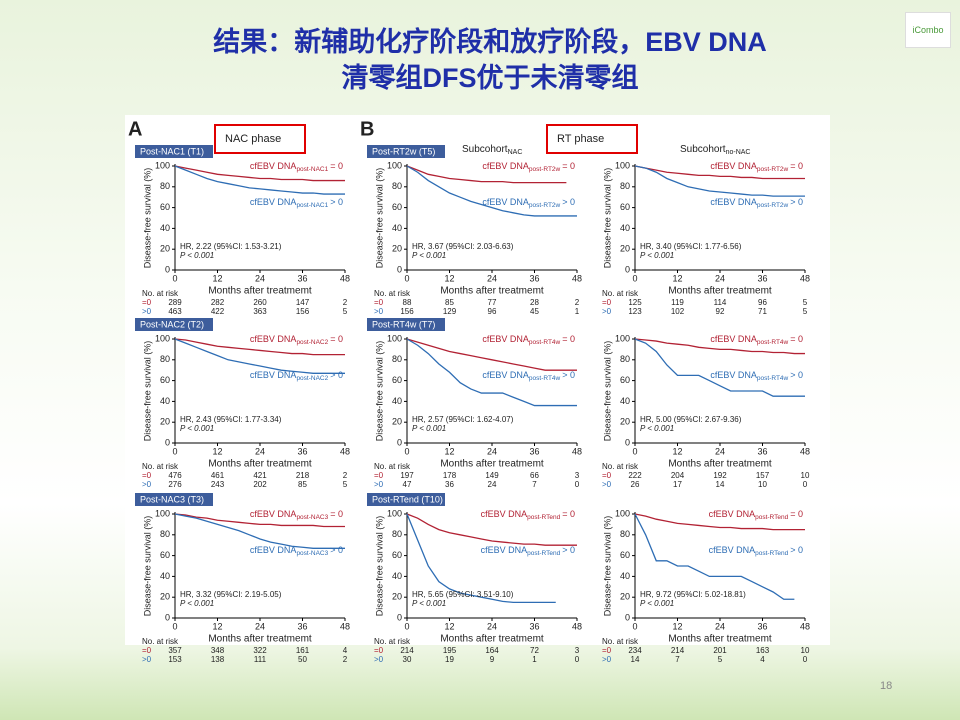 The width and height of the screenshot is (960, 720). I want to click on risk-count: 156, so click(303, 311).